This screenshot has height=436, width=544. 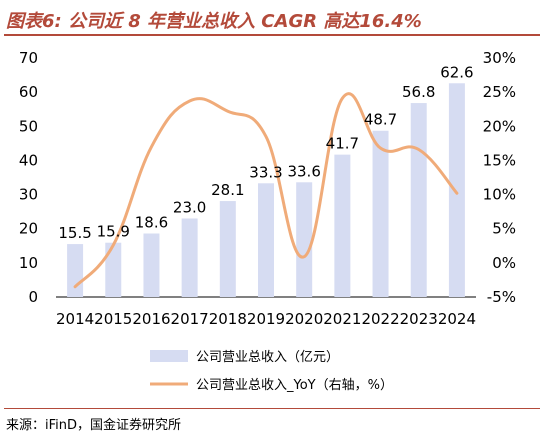 What do you see at coordinates (28, 195) in the screenshot?
I see `left-axis-tick-label: 30` at bounding box center [28, 195].